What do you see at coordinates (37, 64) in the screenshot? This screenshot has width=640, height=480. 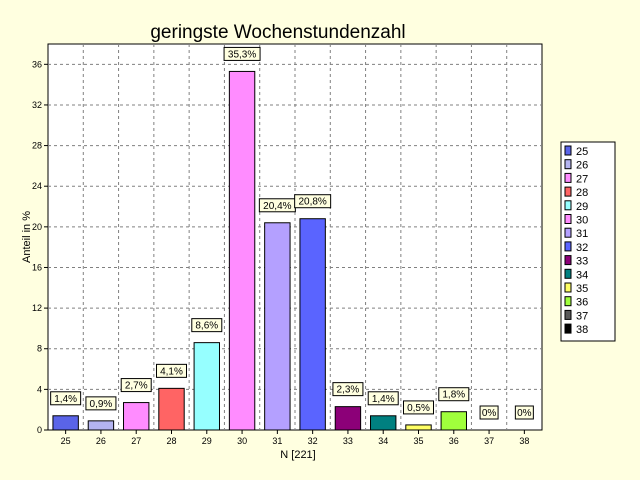 I see `y-tick-label: 36` at bounding box center [37, 64].